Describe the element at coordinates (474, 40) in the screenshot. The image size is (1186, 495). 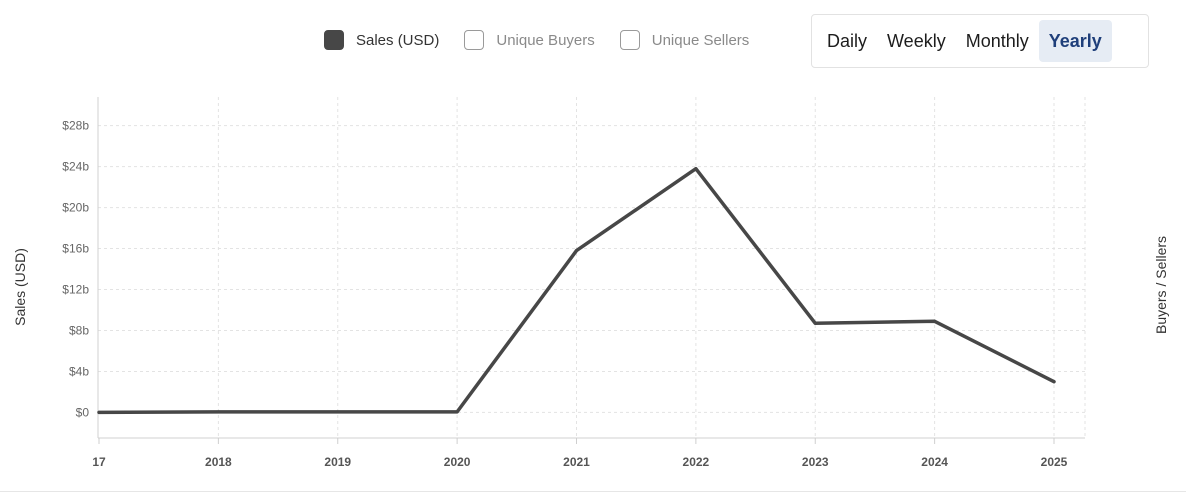
I see `unique-buyers-checkbox` at that location.